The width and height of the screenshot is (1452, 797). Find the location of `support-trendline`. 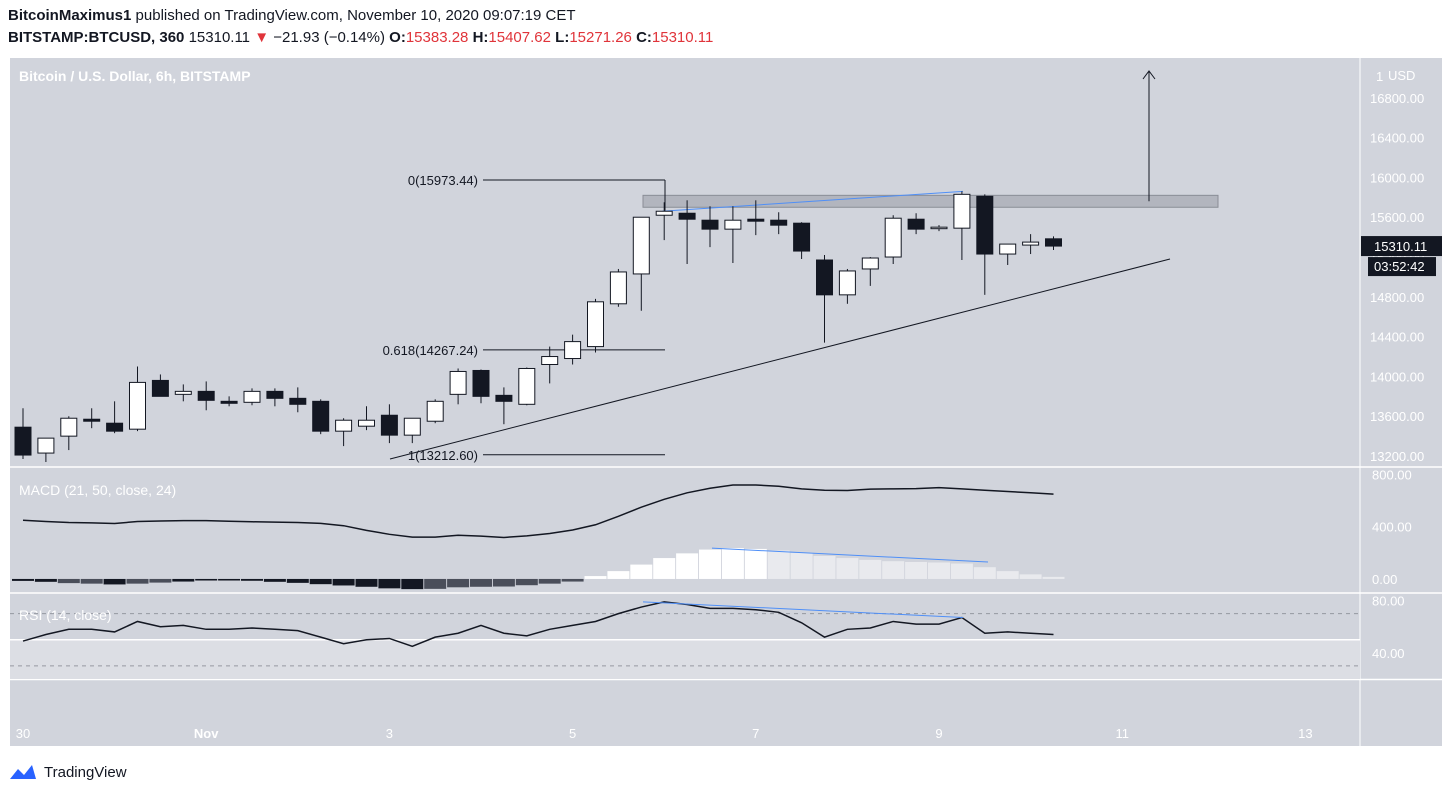

support-trendline is located at coordinates (780, 359).